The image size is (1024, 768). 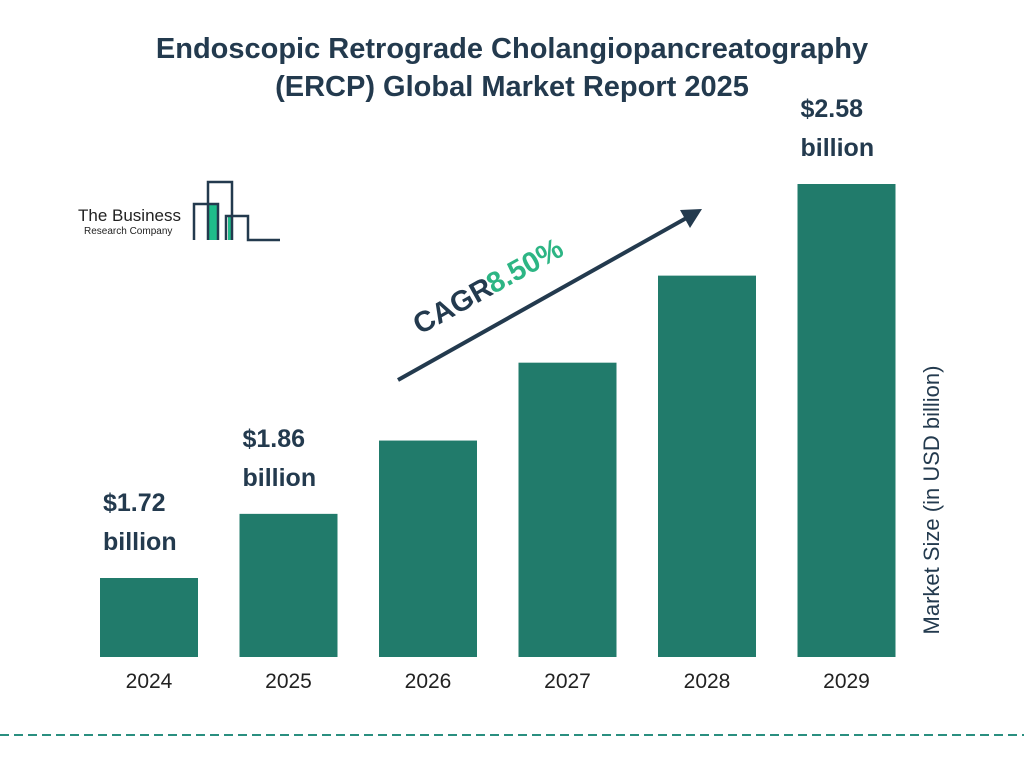 What do you see at coordinates (544, 298) in the screenshot?
I see `cagr-arrow-line` at bounding box center [544, 298].